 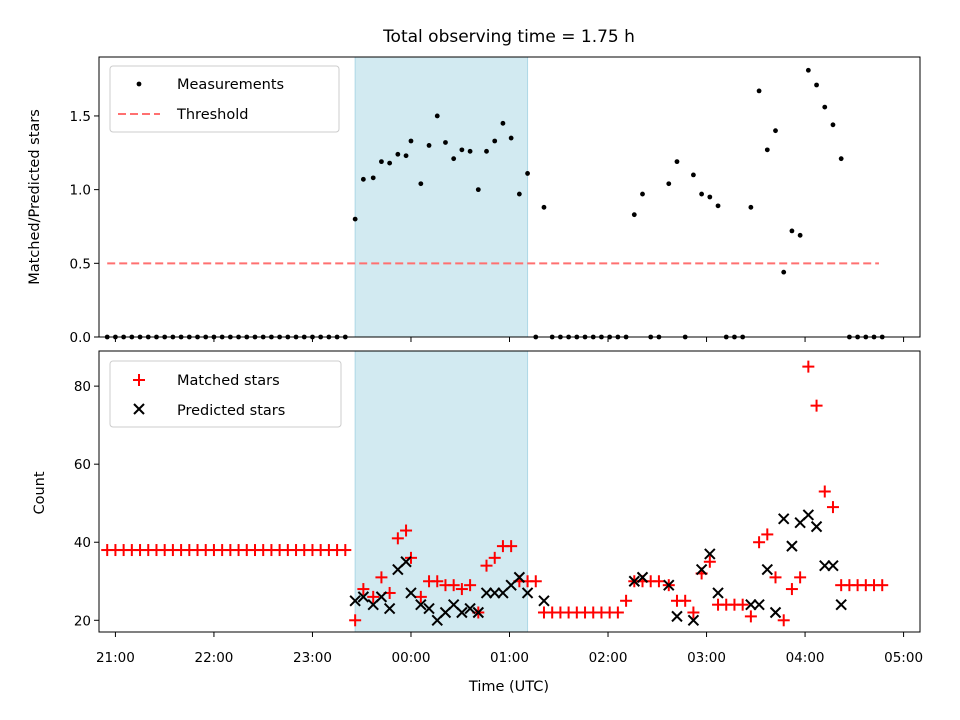 What do you see at coordinates (35, 197) in the screenshot?
I see `top-y-axis-label: Matched/Predicted stars` at bounding box center [35, 197].